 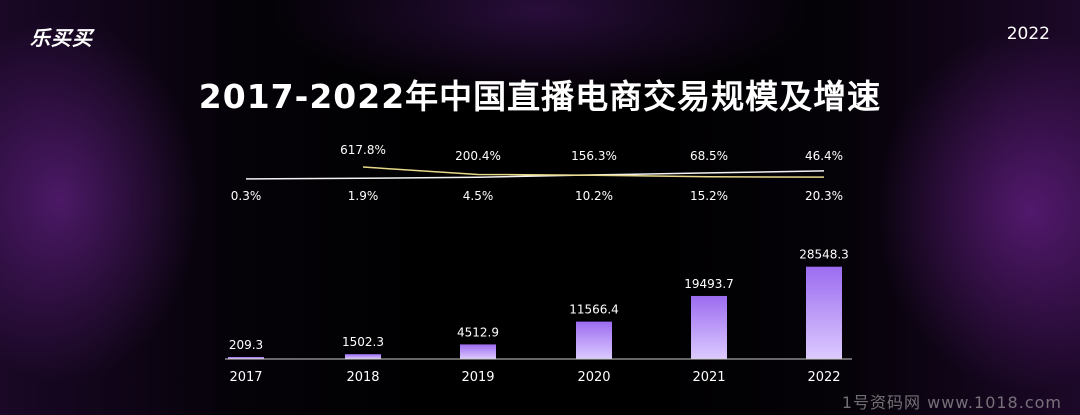 I want to click on growth-label-2021: 68.5%, so click(x=709, y=156).